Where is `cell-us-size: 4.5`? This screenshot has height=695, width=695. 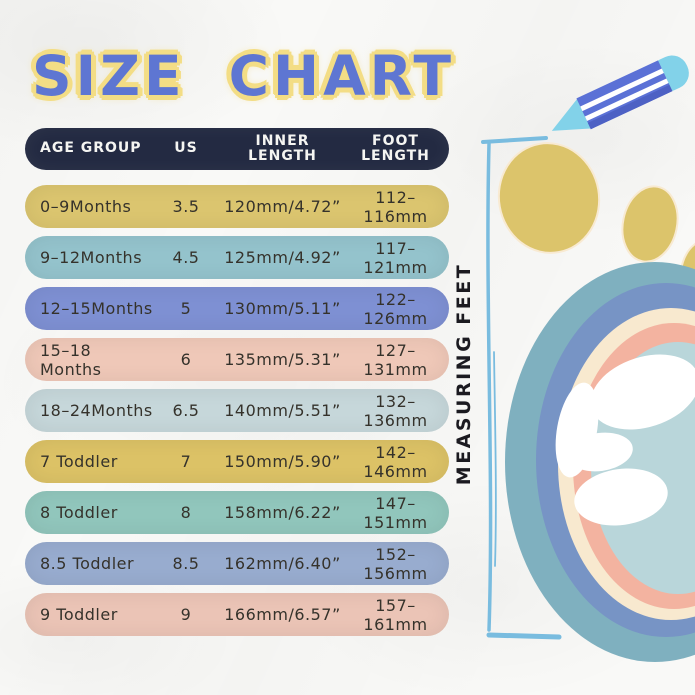 cell-us-size: 4.5 is located at coordinates (186, 257).